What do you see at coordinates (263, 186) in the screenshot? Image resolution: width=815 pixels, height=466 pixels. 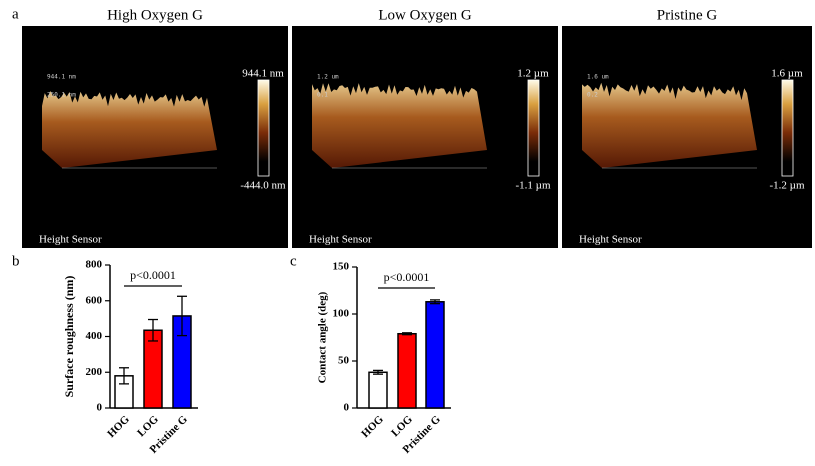 I see `colorbar-min: -444.0 nm` at bounding box center [263, 186].